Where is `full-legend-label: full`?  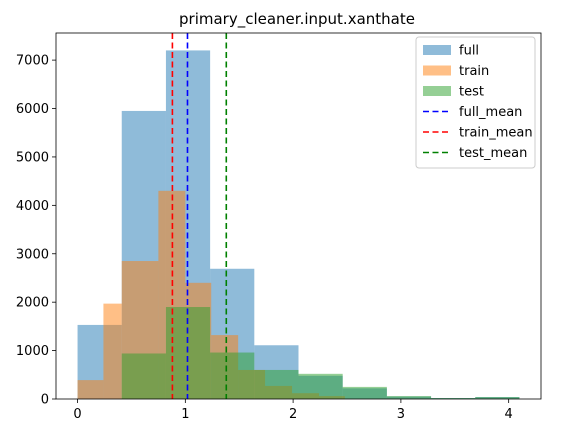 full-legend-label: full is located at coordinates (469, 51).